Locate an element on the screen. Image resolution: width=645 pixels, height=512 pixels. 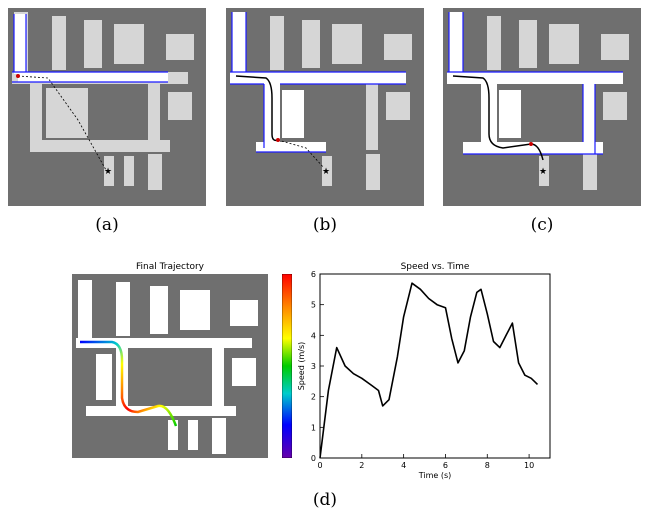
y-tick-label: 3 is located at coordinates (313, 366).